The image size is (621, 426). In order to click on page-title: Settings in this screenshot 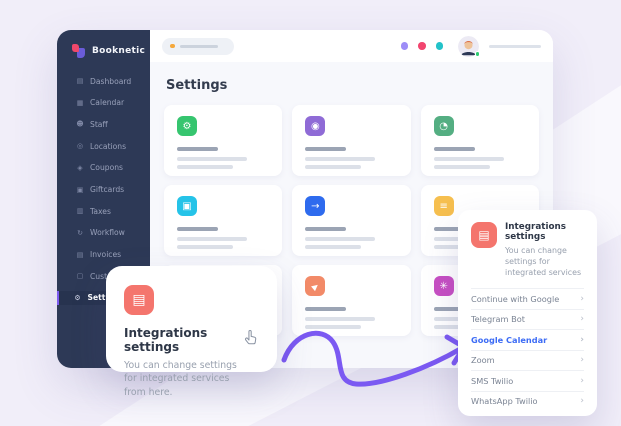, I will do `click(197, 85)`.